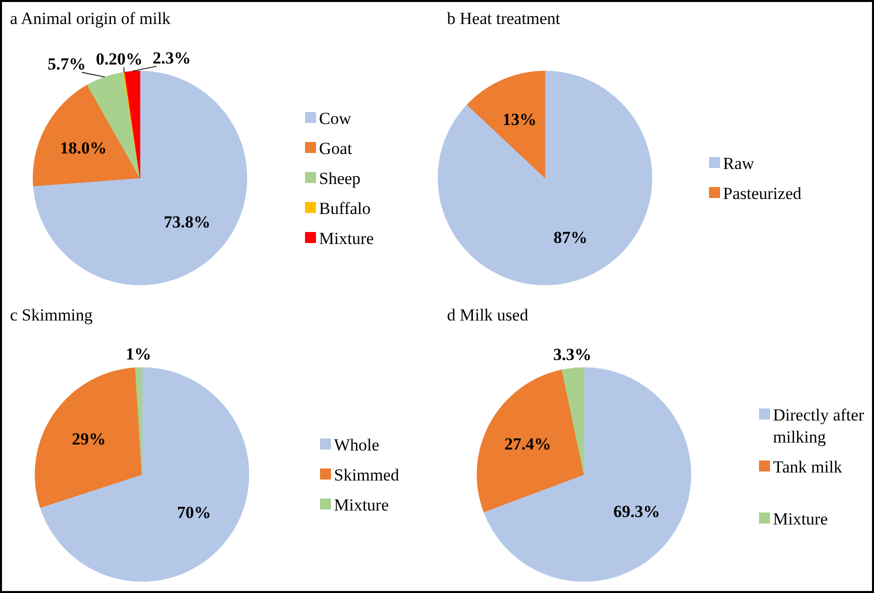 The width and height of the screenshot is (874, 593). Describe the element at coordinates (83, 148) in the screenshot. I see `data-label: 18.0%` at that location.